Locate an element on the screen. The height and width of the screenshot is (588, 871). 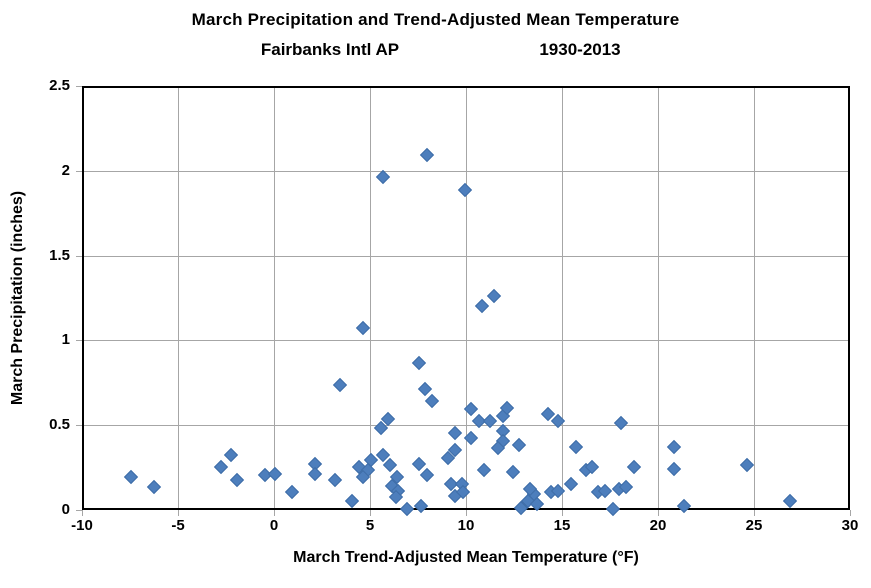
y-tick-label-0: 0 is located at coordinates (65, 509).